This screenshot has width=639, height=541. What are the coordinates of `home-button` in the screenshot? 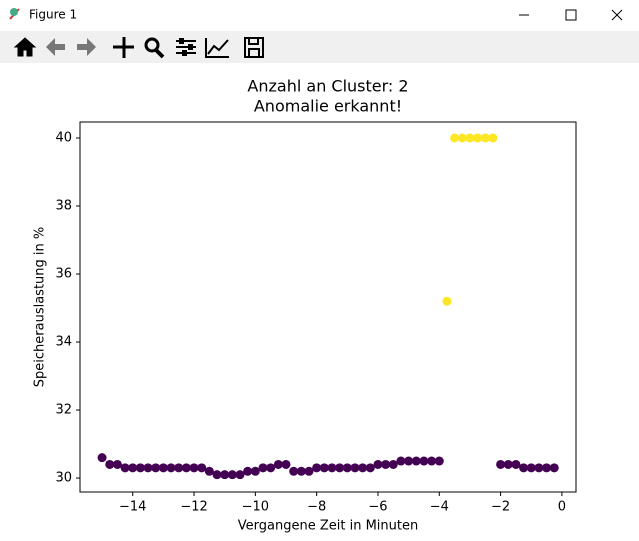 It's located at (25, 47).